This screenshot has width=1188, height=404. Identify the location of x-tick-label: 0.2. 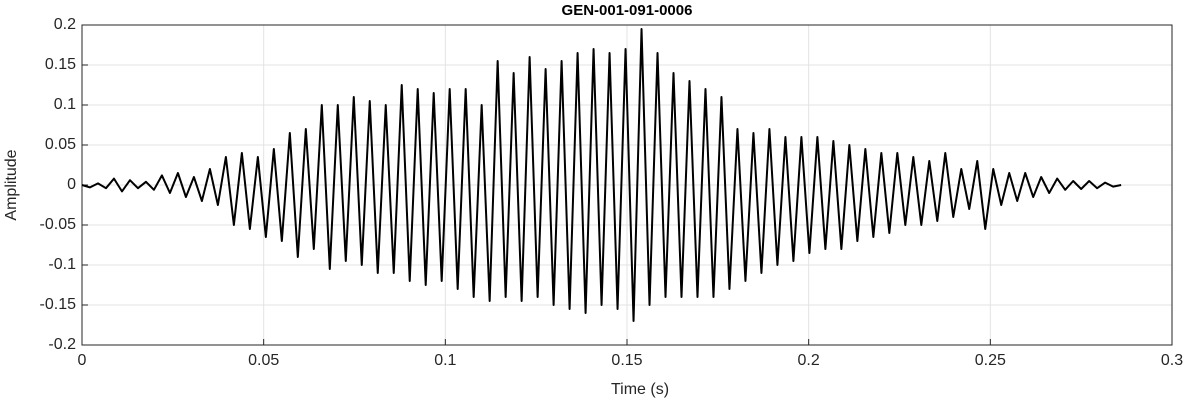
(809, 360).